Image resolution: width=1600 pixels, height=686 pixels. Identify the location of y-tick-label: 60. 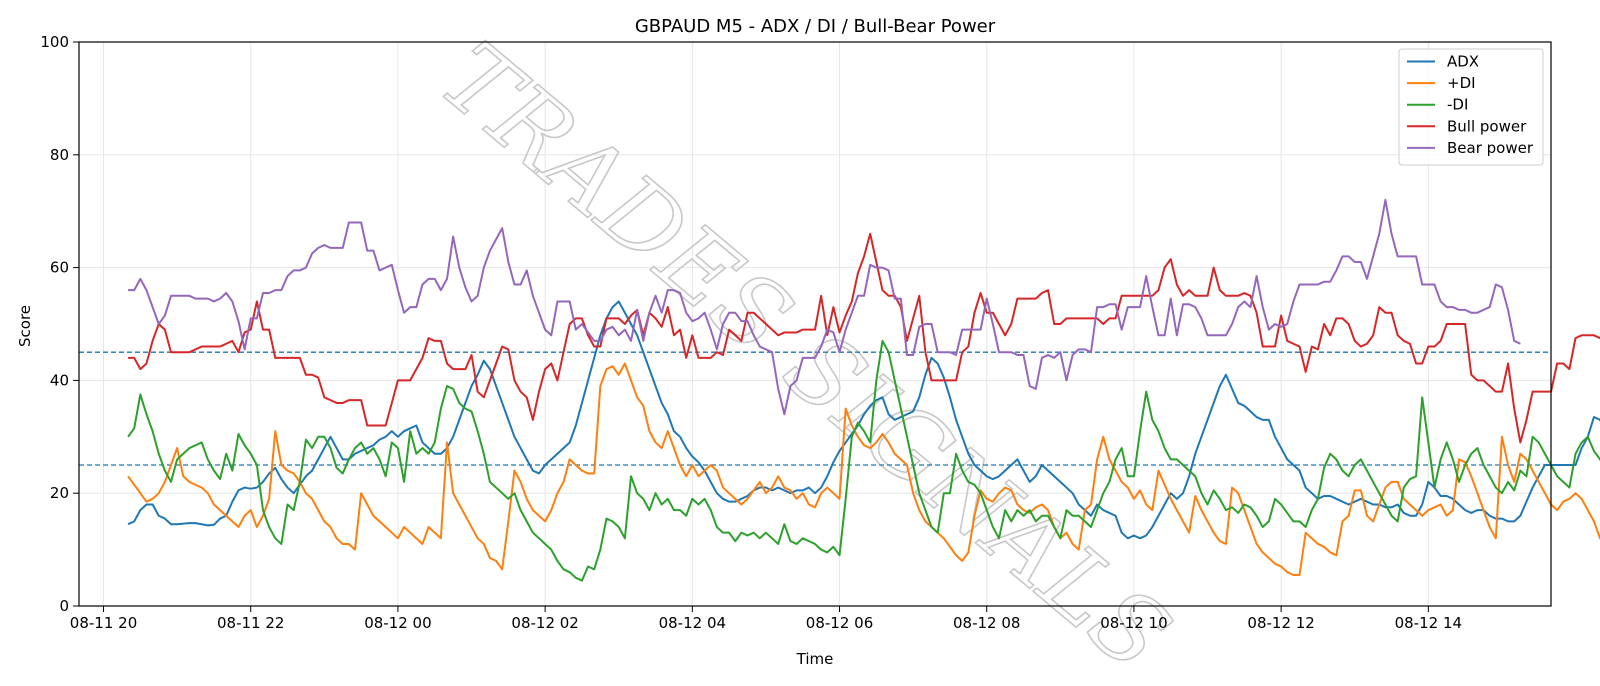
(59, 268).